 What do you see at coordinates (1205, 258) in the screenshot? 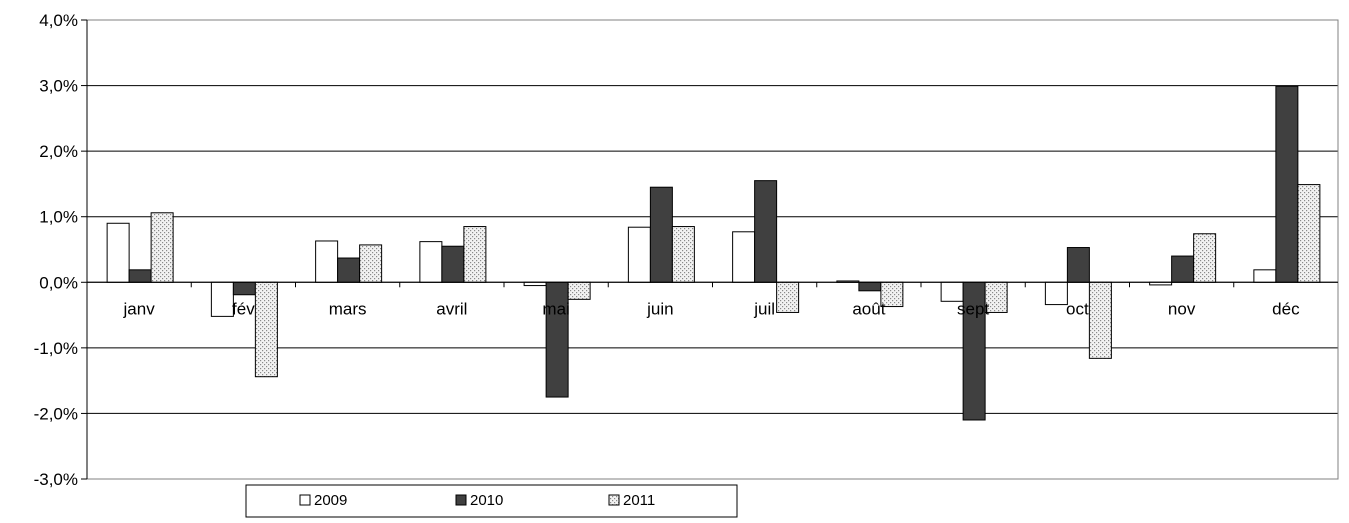
I see `bar-2011-nov` at bounding box center [1205, 258].